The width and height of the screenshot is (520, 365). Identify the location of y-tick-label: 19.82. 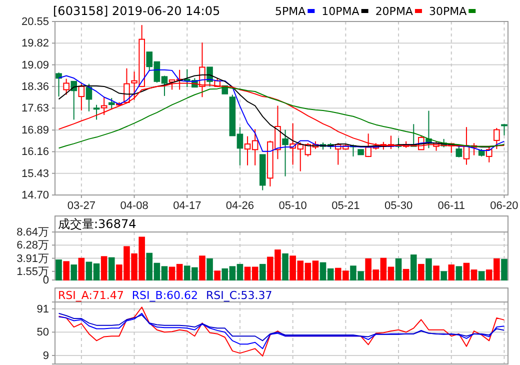
(35, 44).